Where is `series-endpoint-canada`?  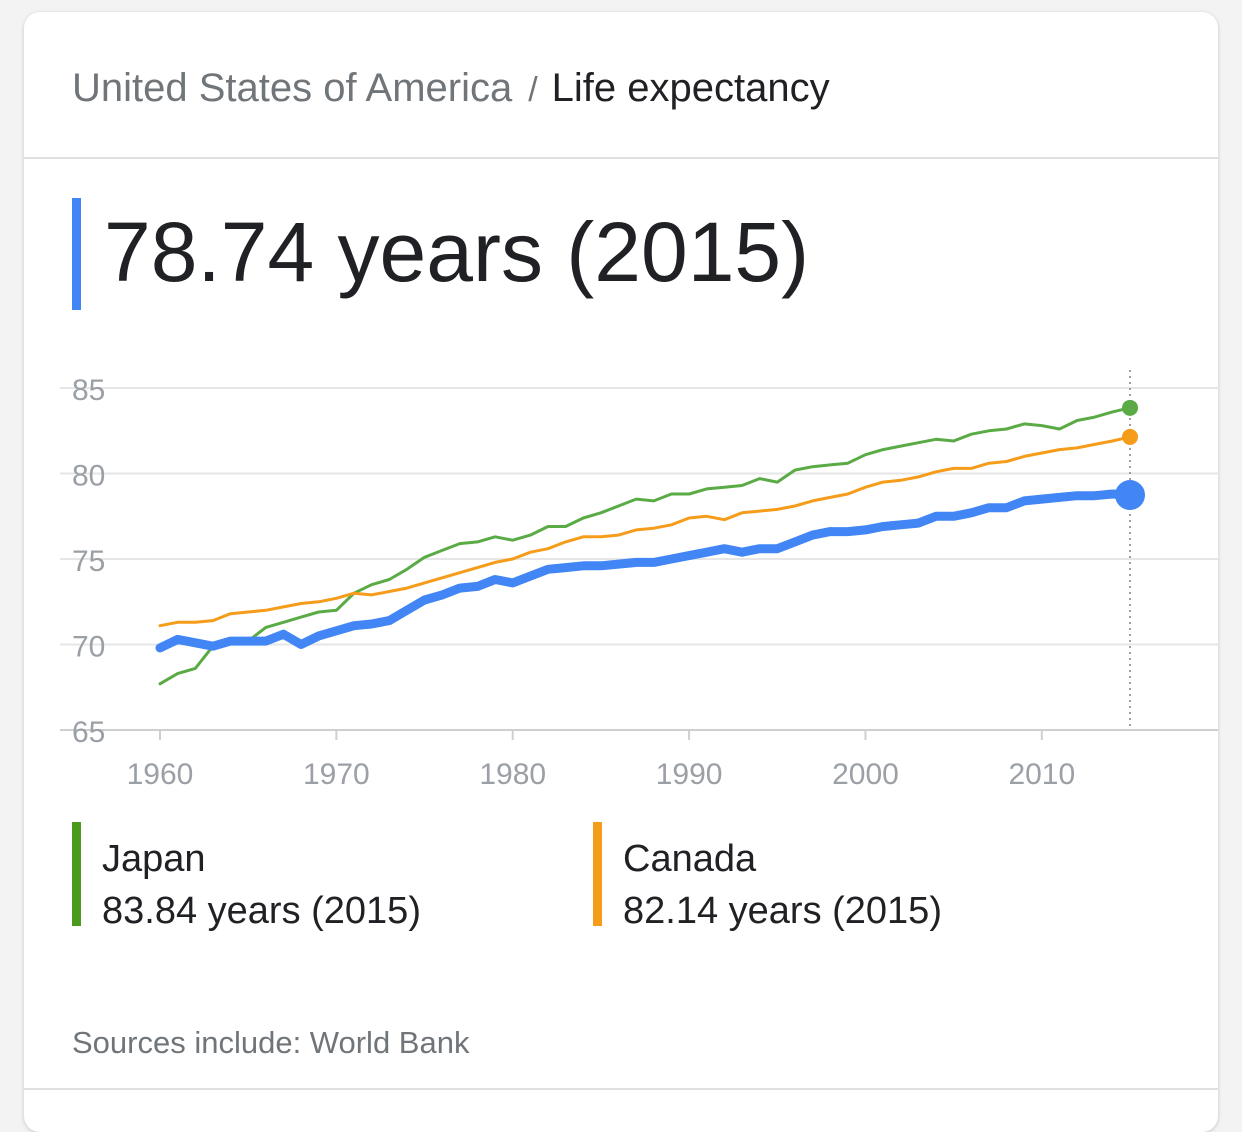
series-endpoint-canada is located at coordinates (1130, 436).